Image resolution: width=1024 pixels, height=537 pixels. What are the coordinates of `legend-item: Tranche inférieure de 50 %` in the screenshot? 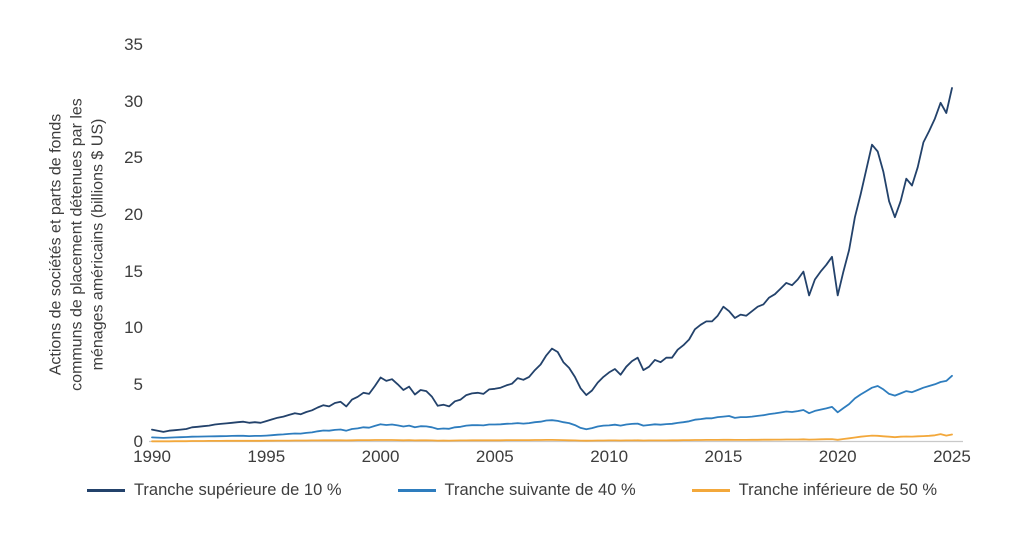 It's located at (814, 490).